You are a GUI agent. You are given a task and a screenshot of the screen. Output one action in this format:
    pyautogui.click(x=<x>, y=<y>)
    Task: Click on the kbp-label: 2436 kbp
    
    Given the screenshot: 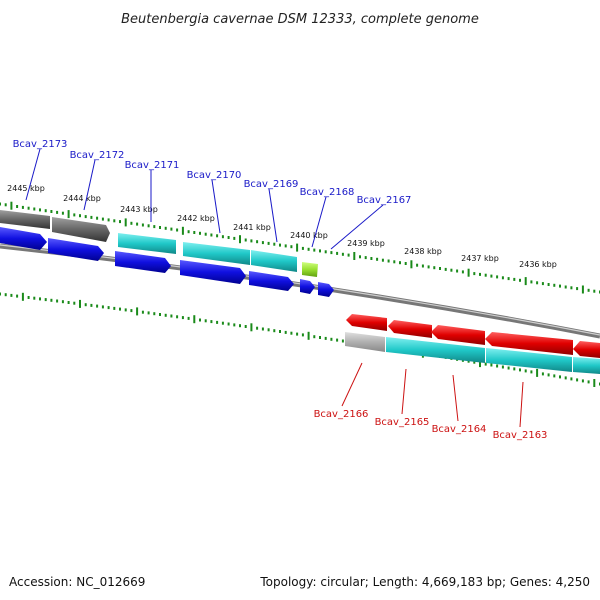 What is the action you would take?
    pyautogui.click(x=538, y=264)
    